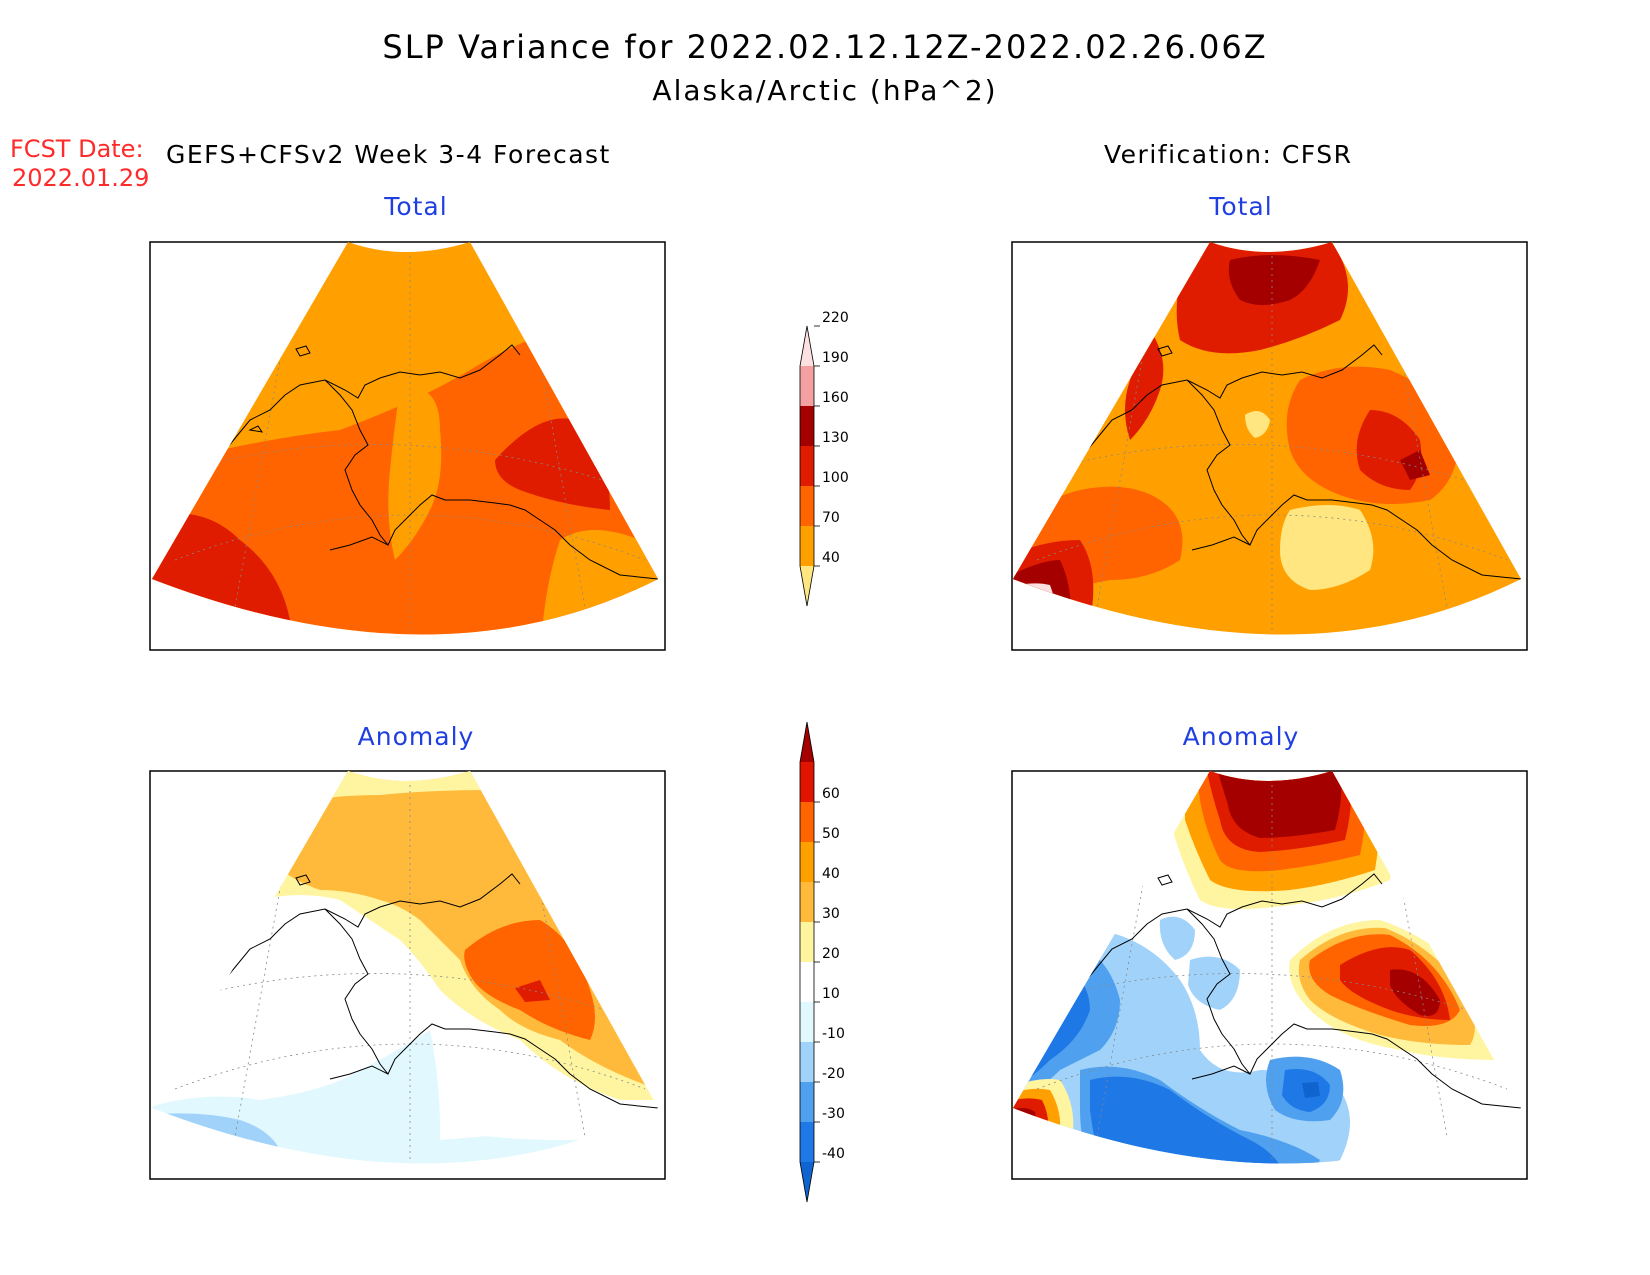  I want to click on fcst-date-value: 2022.01.29, so click(81, 178).